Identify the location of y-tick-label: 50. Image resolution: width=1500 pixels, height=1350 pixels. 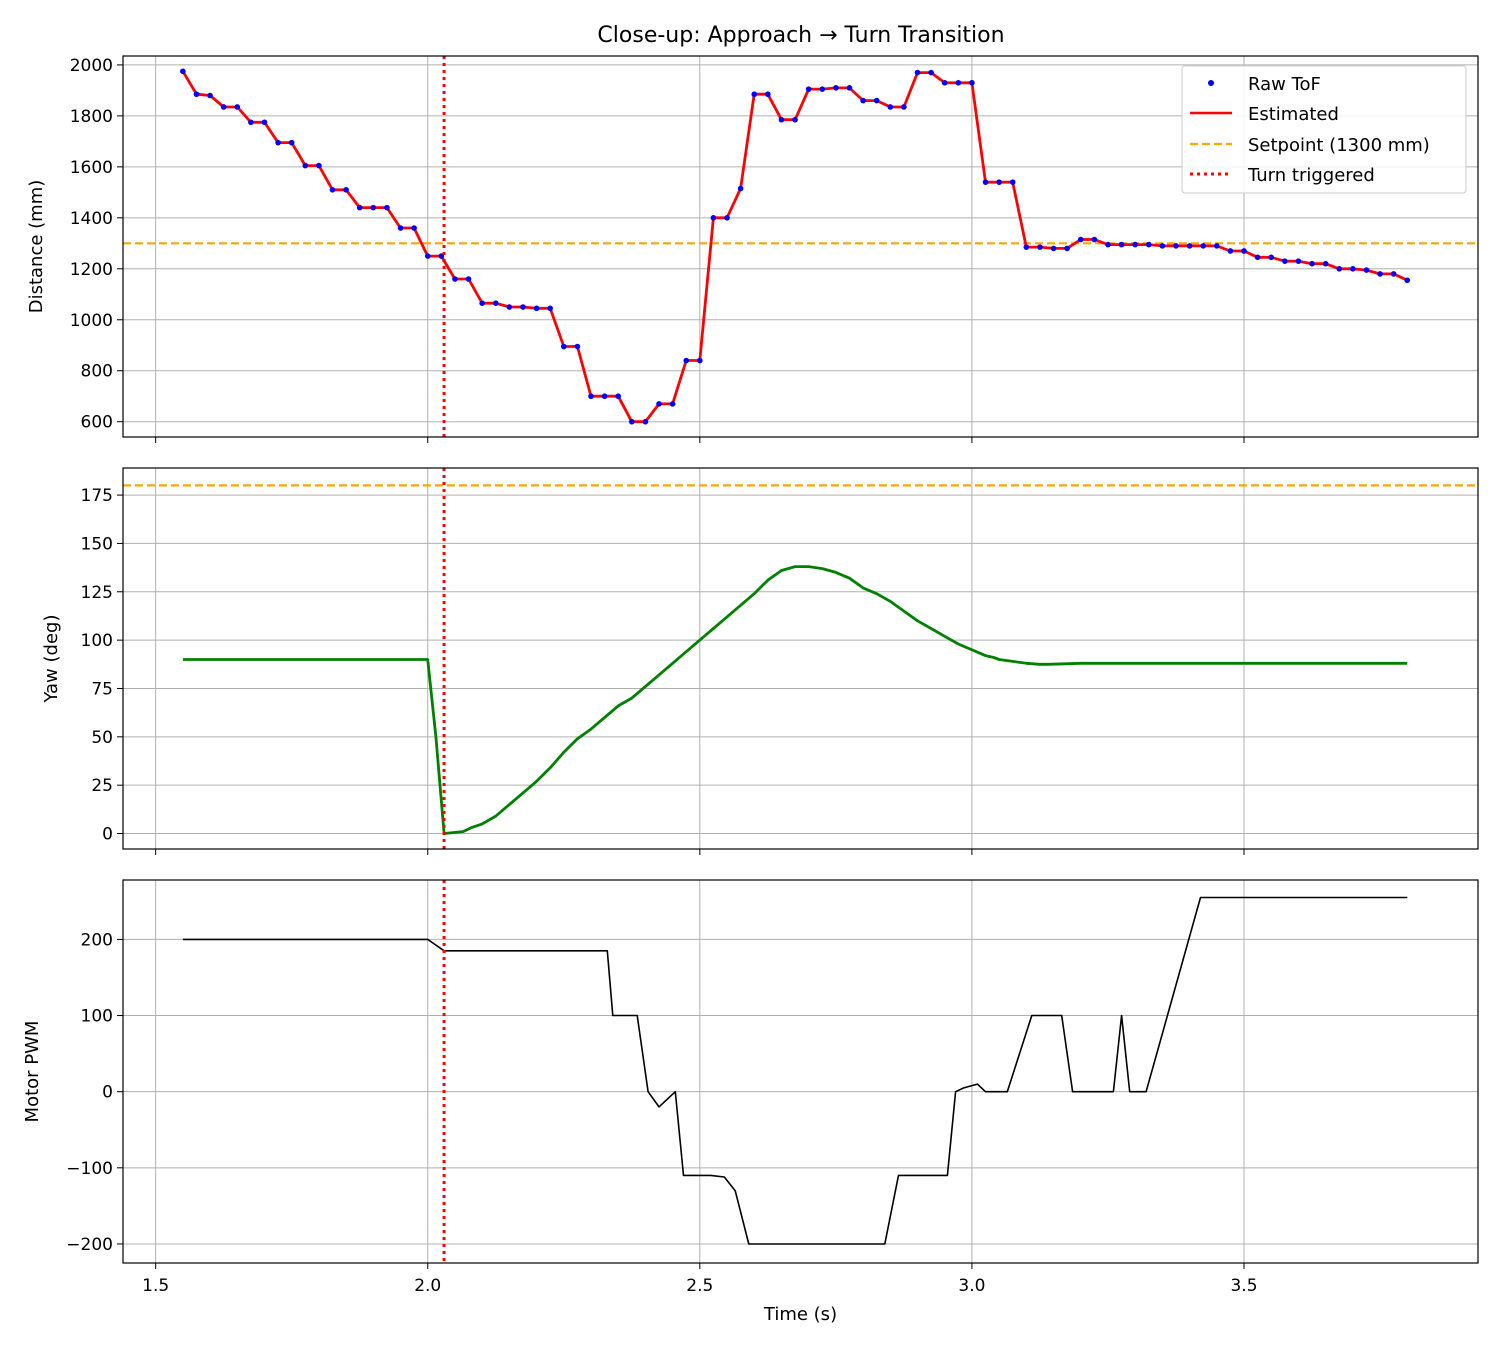
(102, 738).